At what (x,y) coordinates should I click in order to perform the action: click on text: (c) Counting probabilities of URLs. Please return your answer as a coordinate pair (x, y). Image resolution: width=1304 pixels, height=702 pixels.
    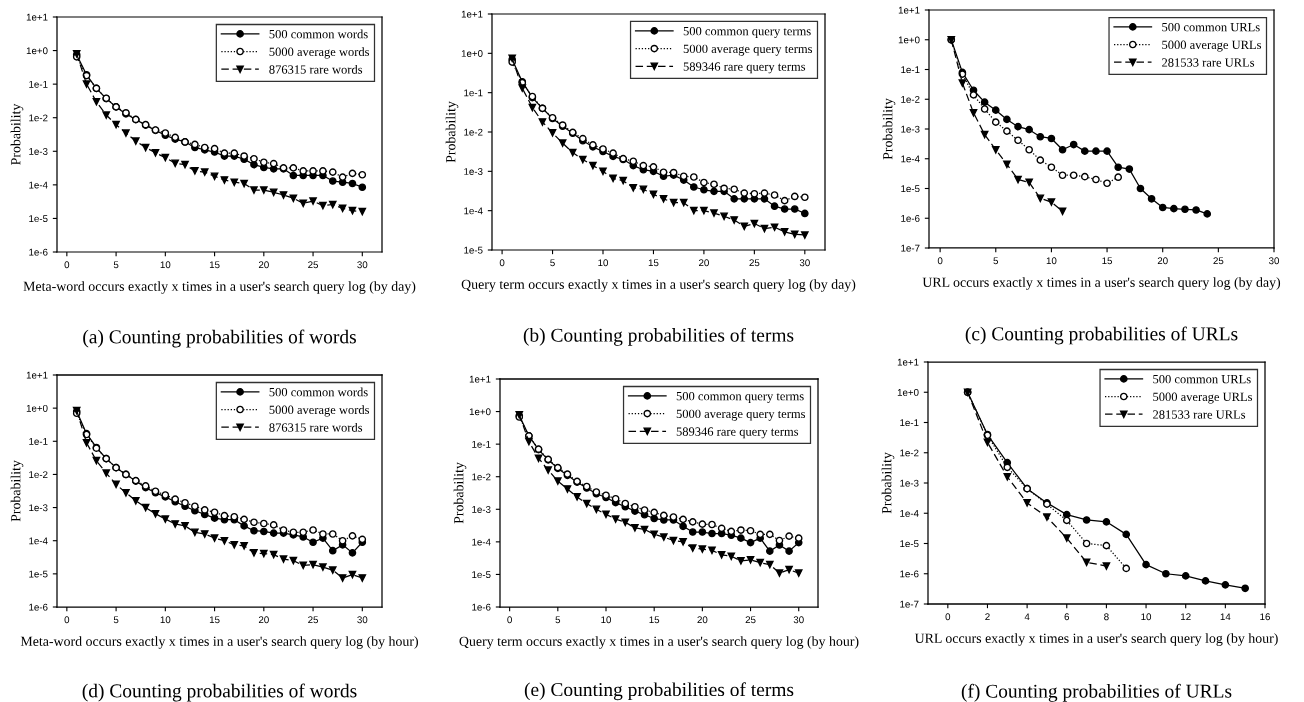
    Looking at the image, I should click on (1101, 335).